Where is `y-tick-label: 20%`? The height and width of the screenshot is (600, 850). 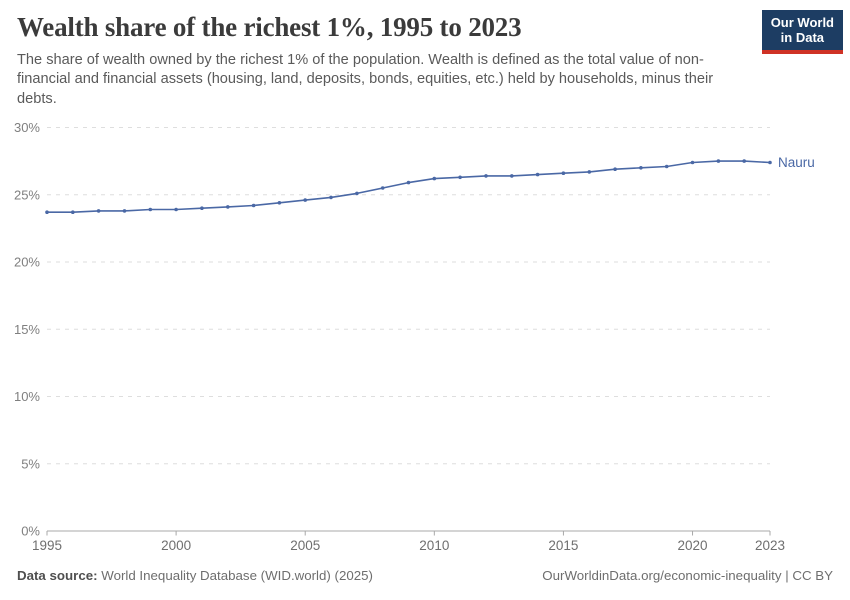 y-tick-label: 20% is located at coordinates (27, 262).